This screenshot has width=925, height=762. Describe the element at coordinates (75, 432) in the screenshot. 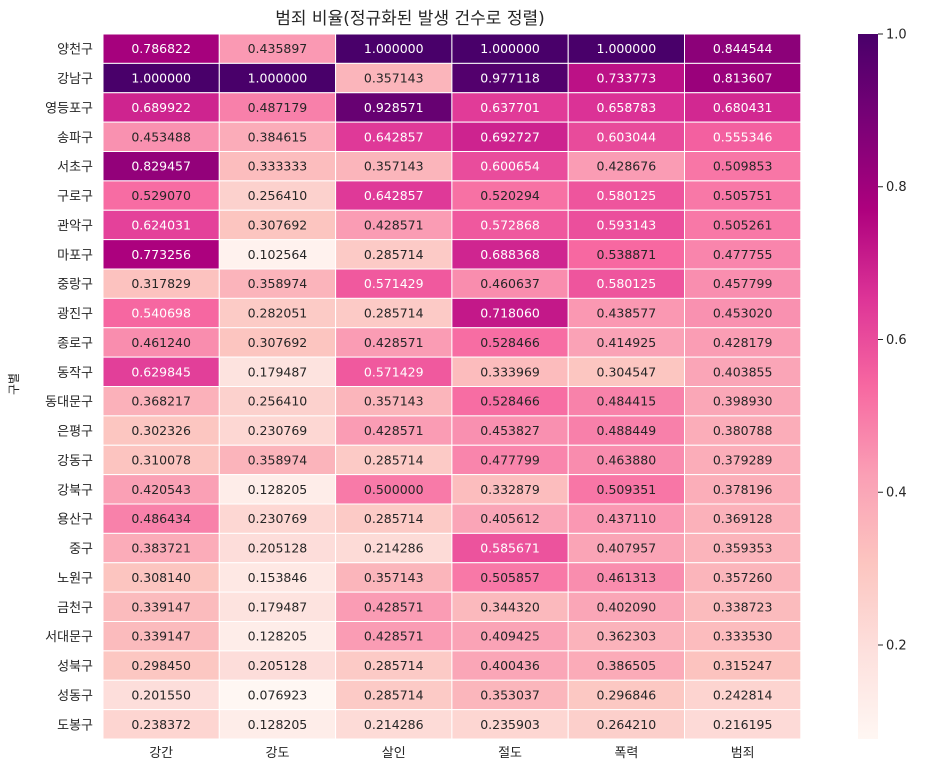

I see `row-tick-label: 은평구` at that location.